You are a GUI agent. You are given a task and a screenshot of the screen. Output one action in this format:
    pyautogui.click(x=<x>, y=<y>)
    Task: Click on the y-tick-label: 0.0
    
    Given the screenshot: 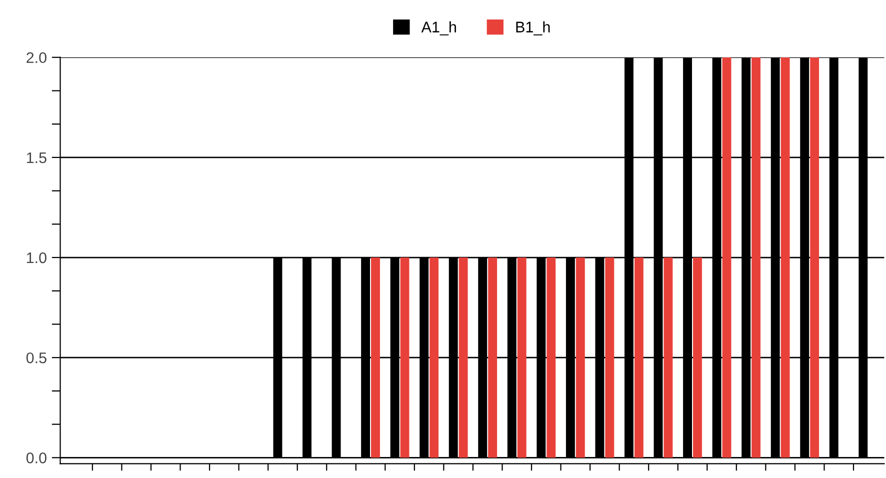 What is the action you would take?
    pyautogui.click(x=36, y=458)
    